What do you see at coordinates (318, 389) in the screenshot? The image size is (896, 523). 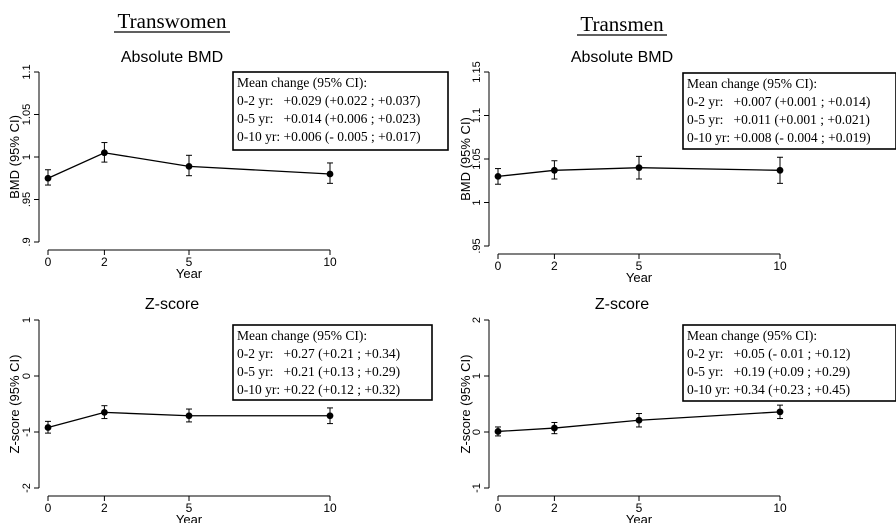 I see `annotation-line: 0-10 yr: +0.22 (+0.12 ; +0.32)` at bounding box center [318, 389].